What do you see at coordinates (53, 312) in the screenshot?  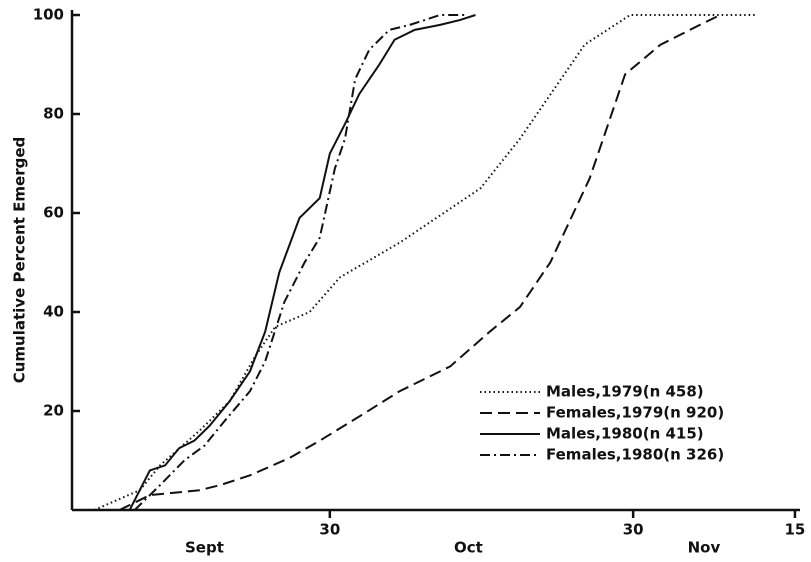 I see `y-tick-label: 40` at bounding box center [53, 312].